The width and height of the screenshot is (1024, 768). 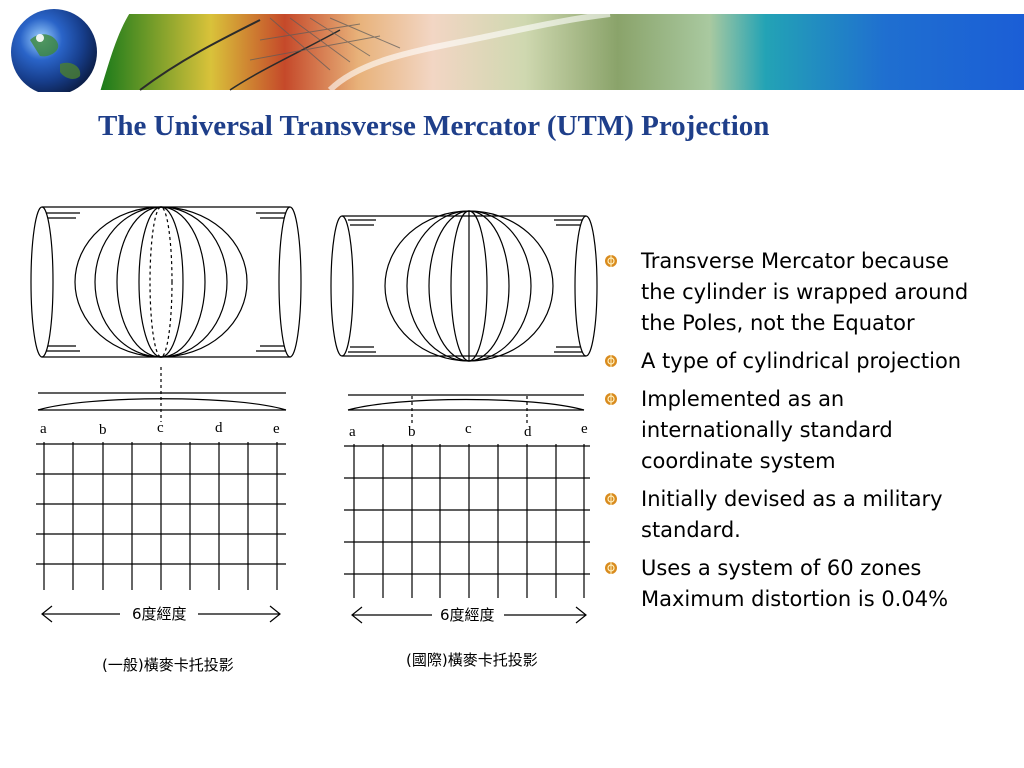 I want to click on header-banner, so click(x=512, y=46).